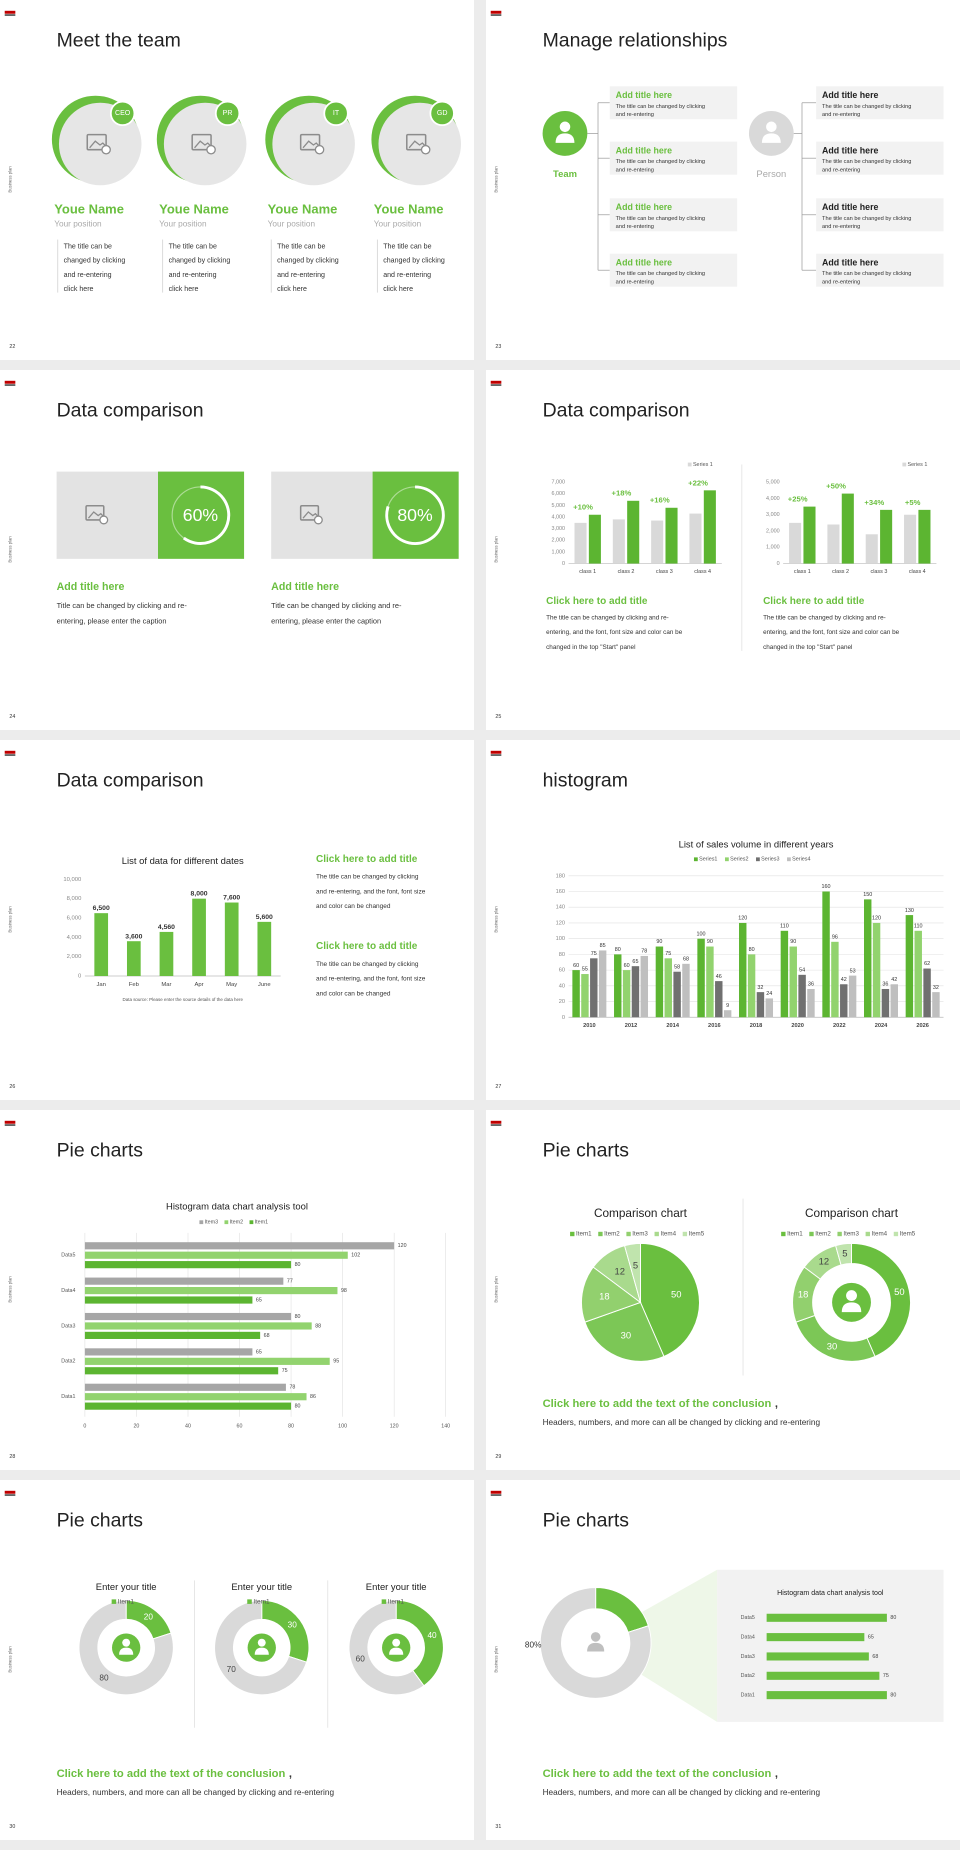  What do you see at coordinates (835, 938) in the screenshot?
I see `data-label: 96` at bounding box center [835, 938].